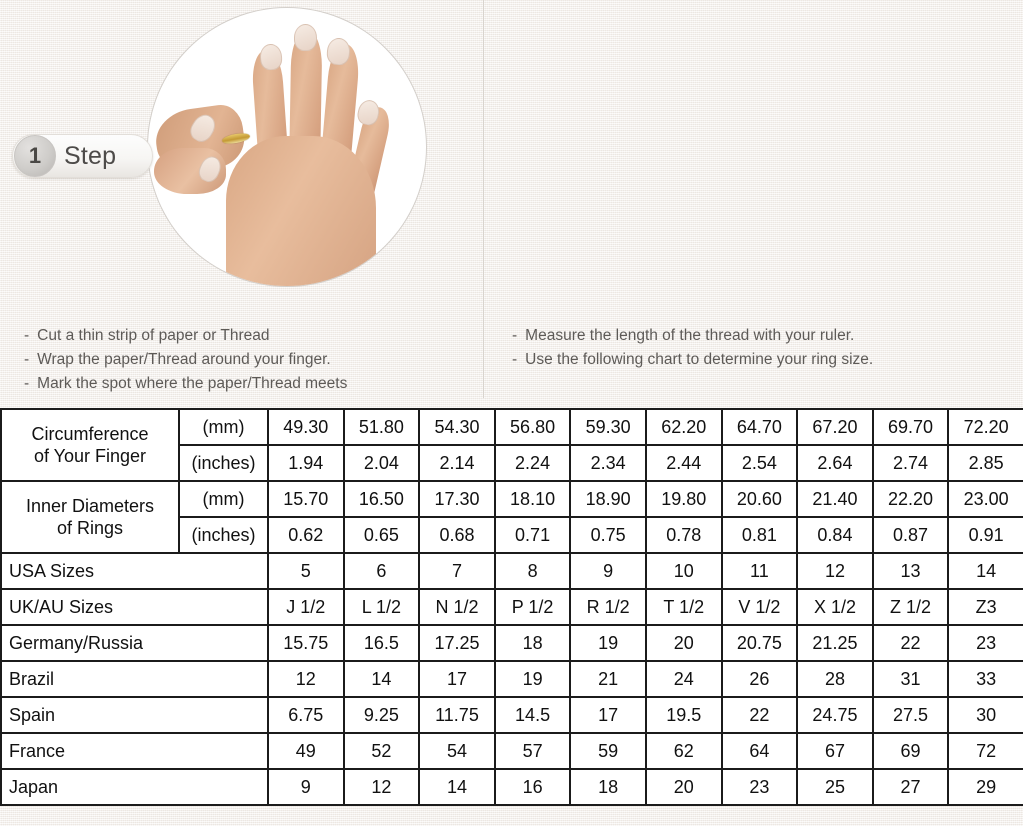 The image size is (1023, 826). Describe the element at coordinates (457, 499) in the screenshot. I see `cell: 17.30` at that location.